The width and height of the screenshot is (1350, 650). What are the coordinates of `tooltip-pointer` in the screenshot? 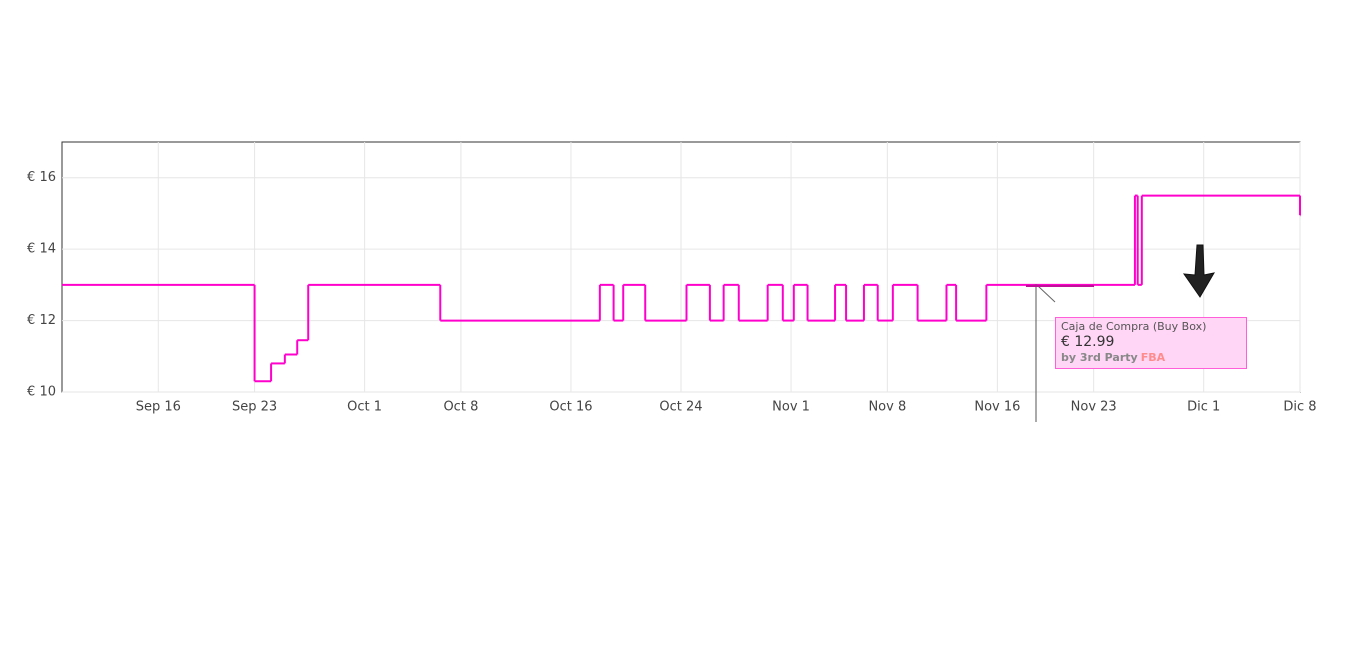 It's located at (1046, 294).